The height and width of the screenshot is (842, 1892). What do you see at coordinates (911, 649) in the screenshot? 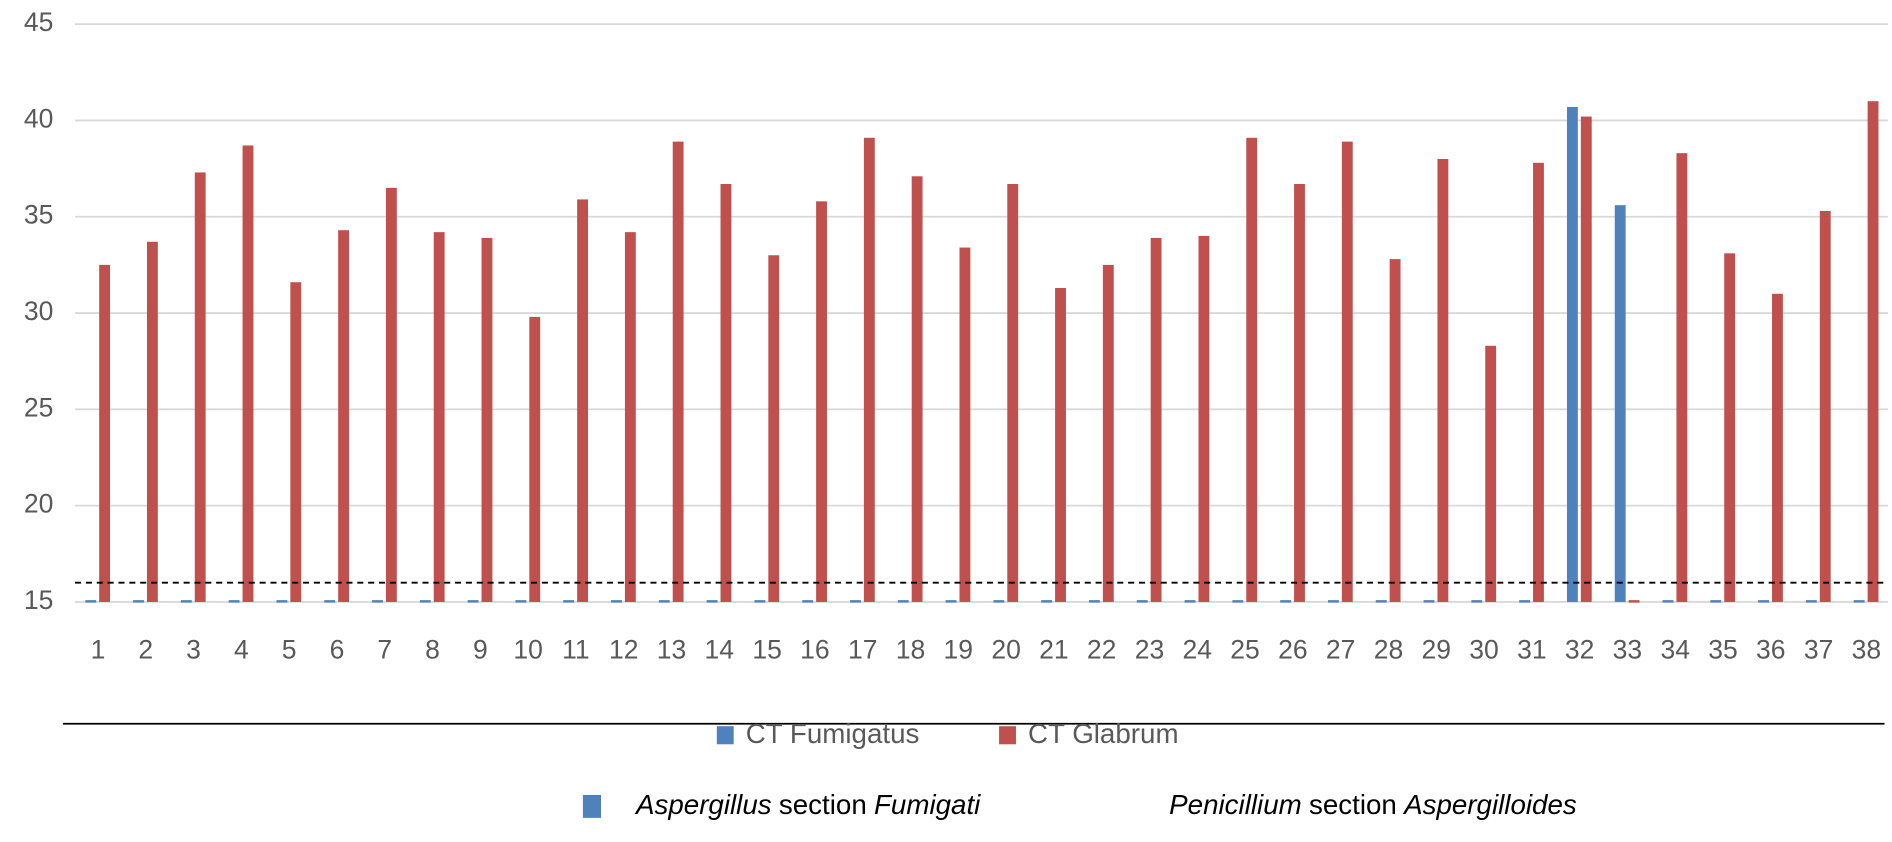
I see `x-tick-label: 18` at bounding box center [911, 649].